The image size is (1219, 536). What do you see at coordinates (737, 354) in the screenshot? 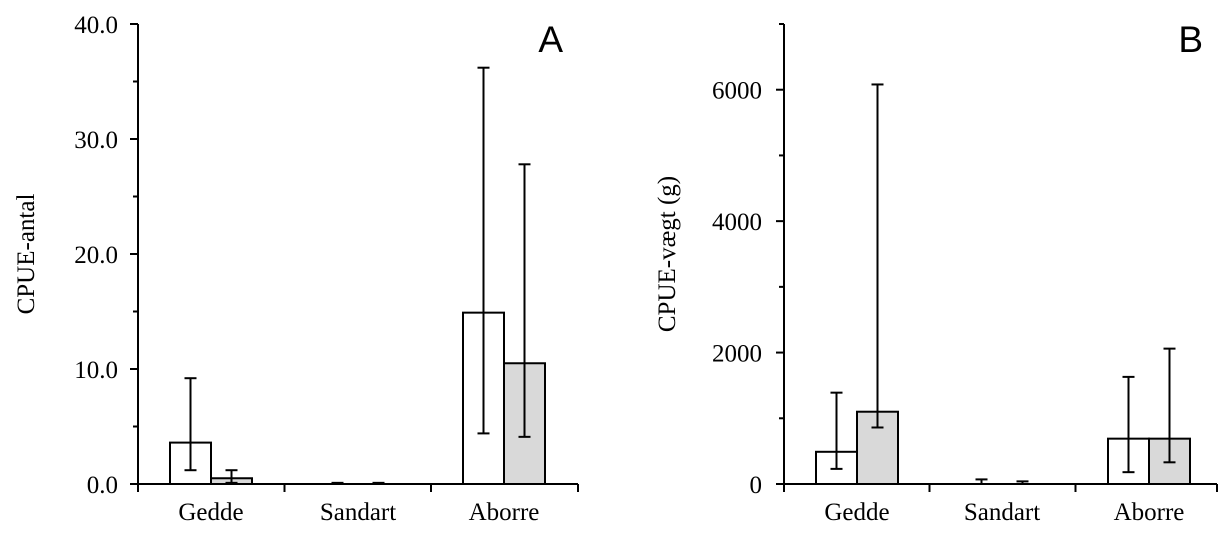
I see `panel-b-y-tick-label: 2000` at bounding box center [737, 354].